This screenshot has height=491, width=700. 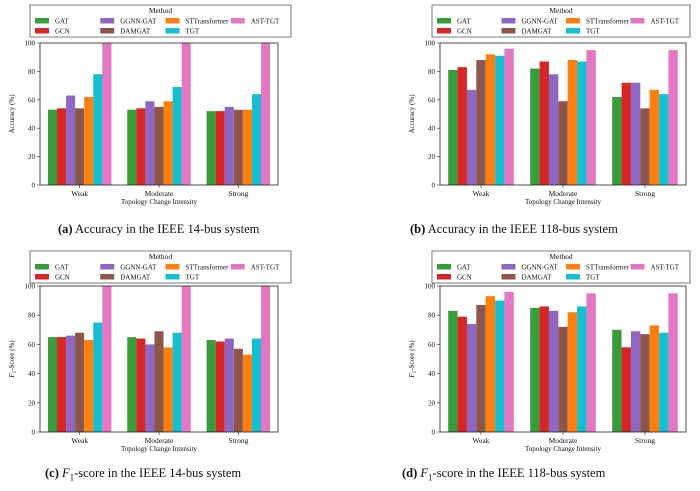 I want to click on legend-label: GGNN-GAT, so click(x=540, y=268).